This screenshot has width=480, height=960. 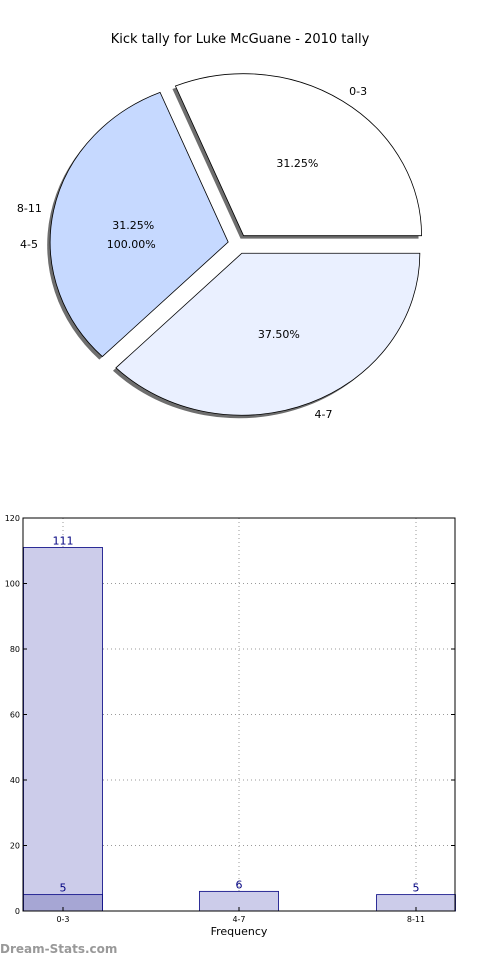 What do you see at coordinates (12, 518) in the screenshot?
I see `y-tick-label: 120` at bounding box center [12, 518].